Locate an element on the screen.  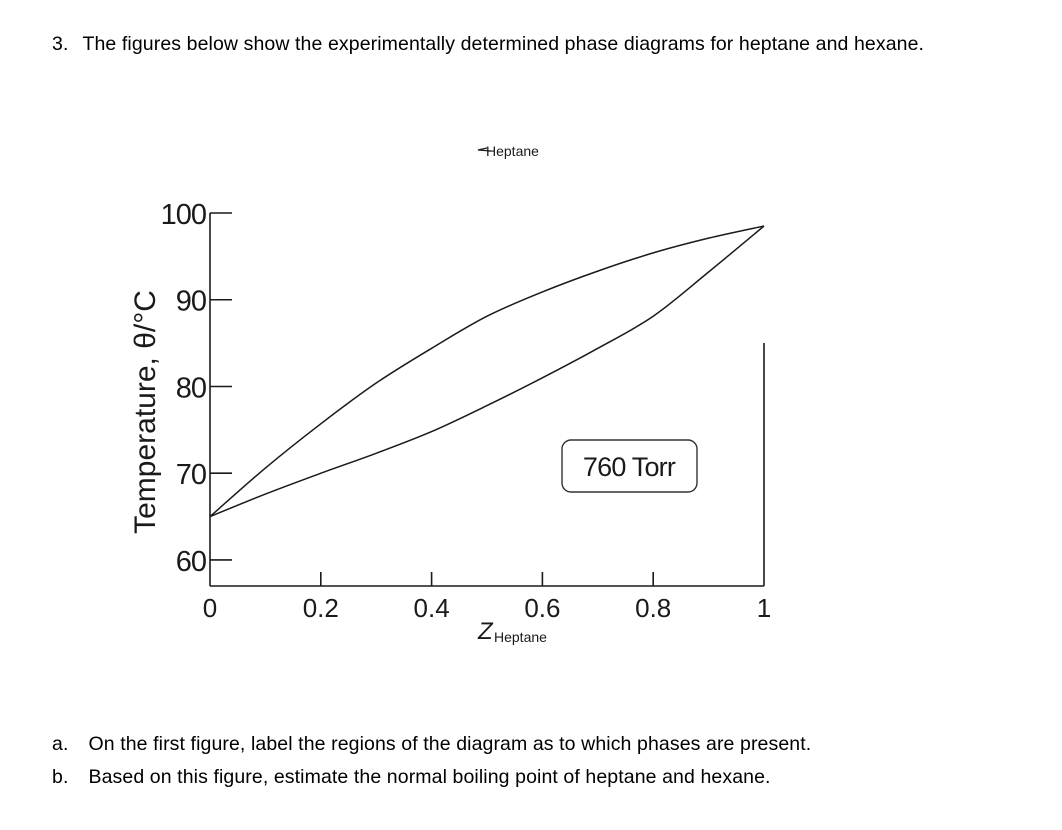
y-ticks: 60 70 80 90 100 is located at coordinates (196, 388).